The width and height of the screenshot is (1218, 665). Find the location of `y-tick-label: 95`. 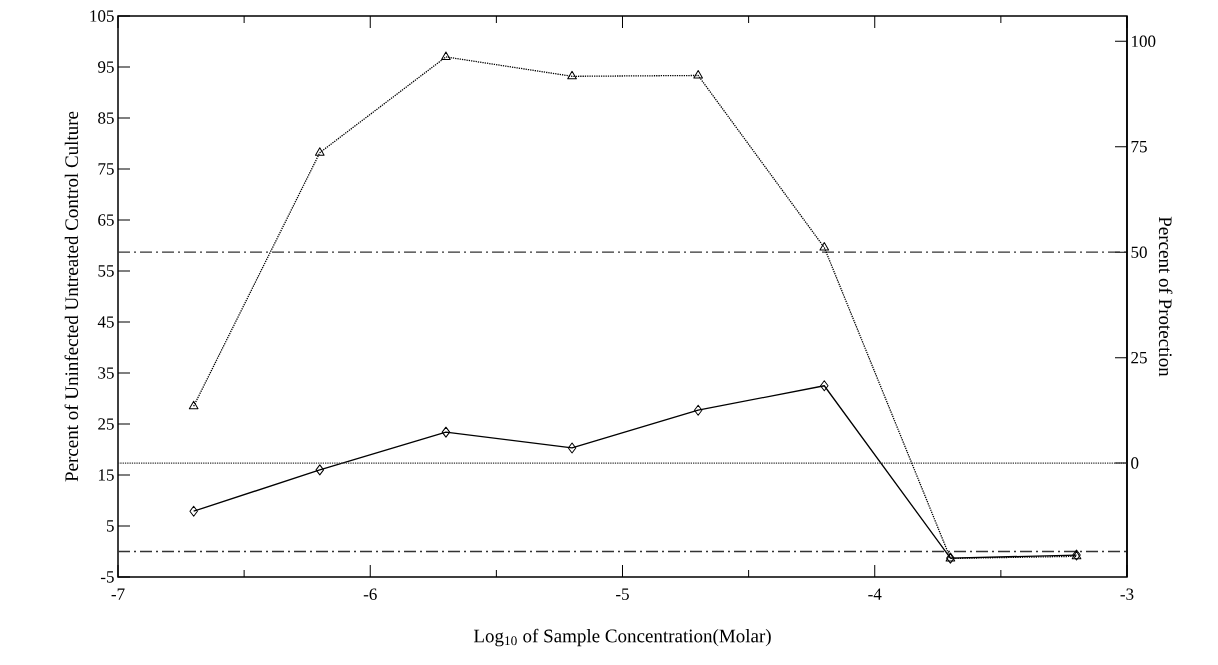

y-tick-label: 95 is located at coordinates (106, 67).